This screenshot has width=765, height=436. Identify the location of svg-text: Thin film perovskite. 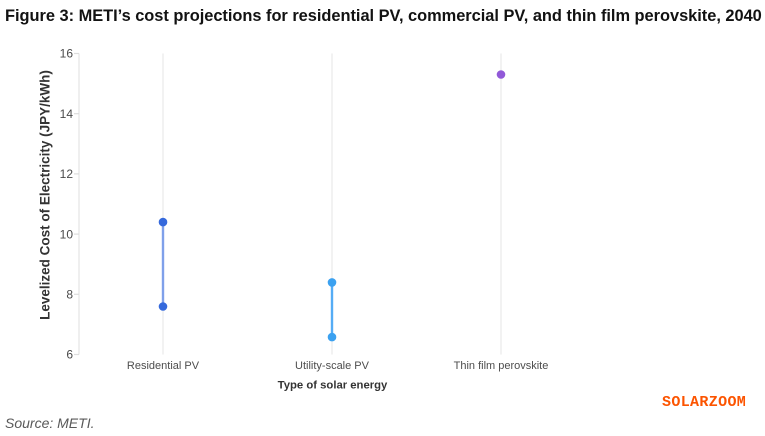
(501, 366).